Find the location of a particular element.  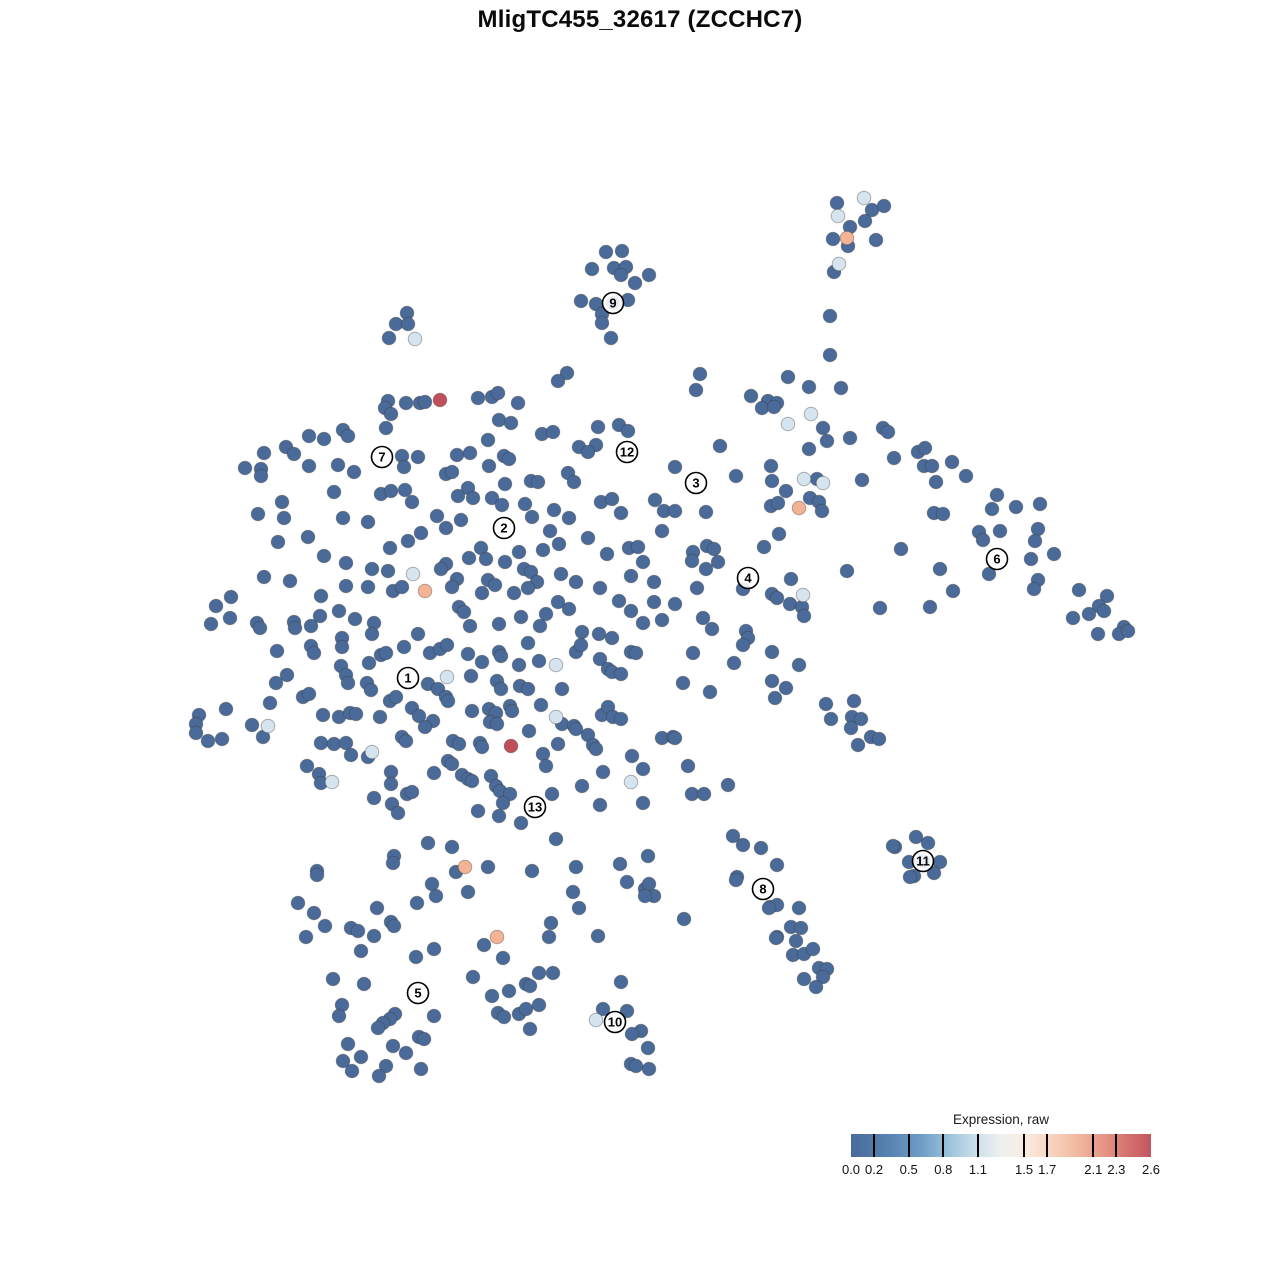

cluster-label-text: 6 is located at coordinates (996, 559).